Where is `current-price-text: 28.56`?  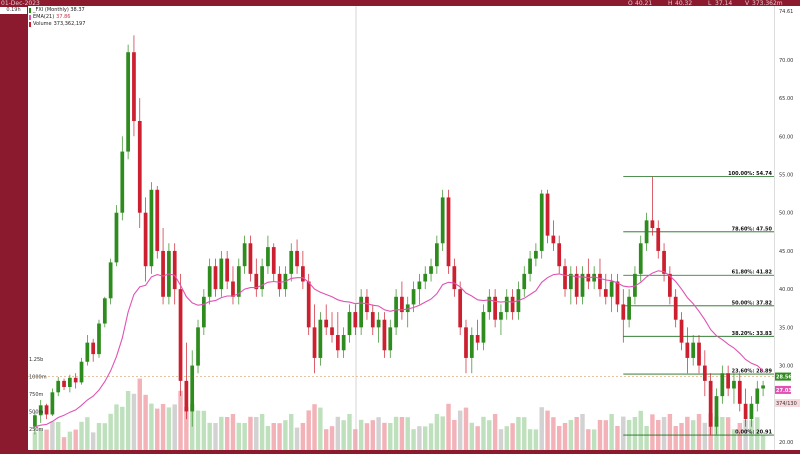
current-price-text: 28.56 is located at coordinates (784, 378).